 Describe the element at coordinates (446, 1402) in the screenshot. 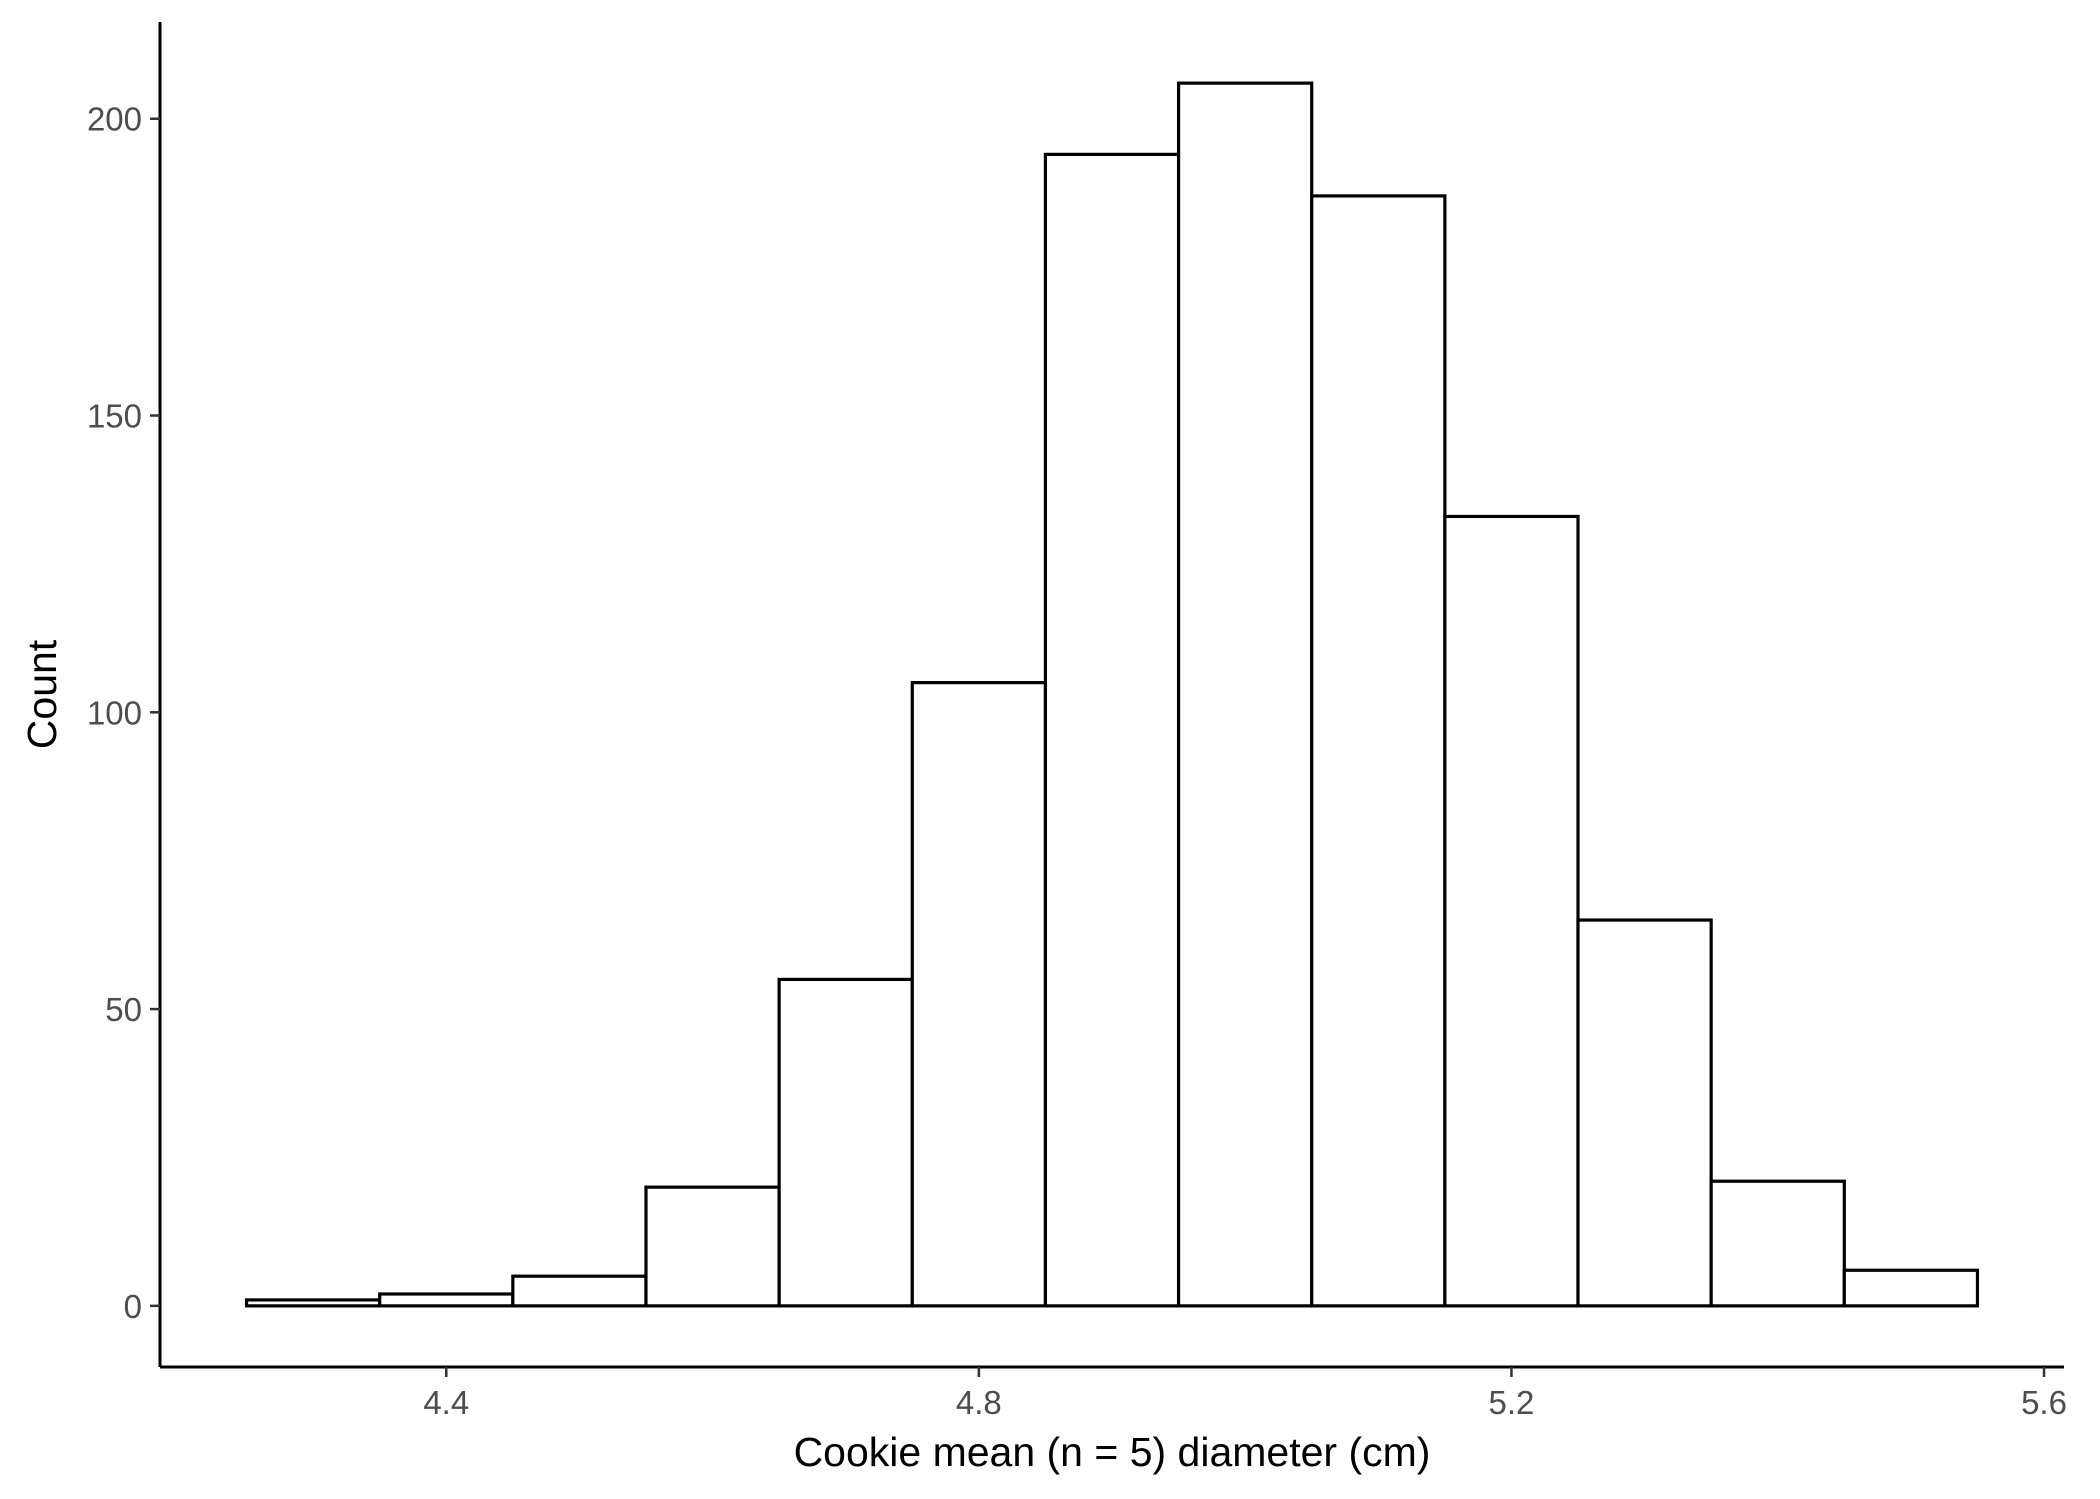

I see `x-tick-label: 4.4` at that location.